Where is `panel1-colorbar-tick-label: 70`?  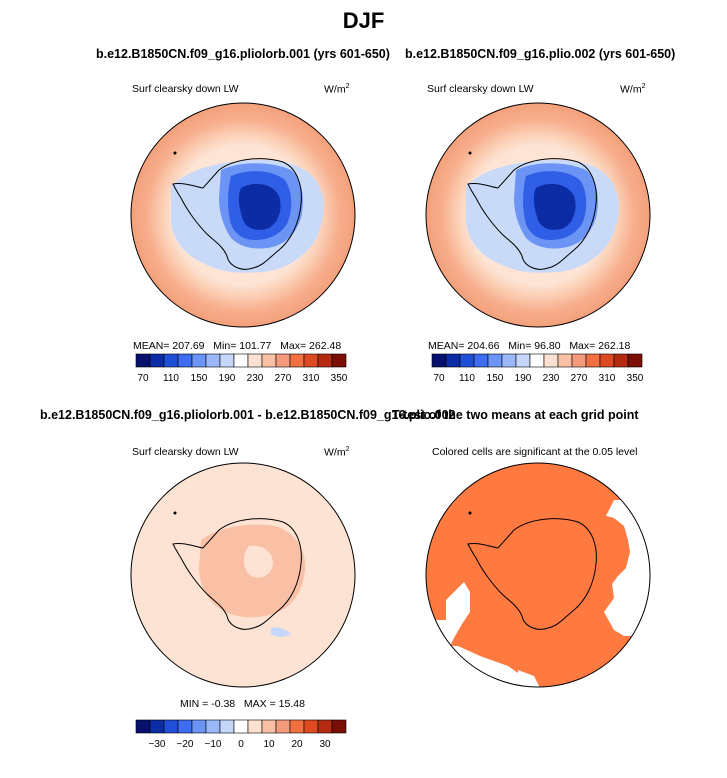
panel1-colorbar-tick-label: 70 is located at coordinates (143, 378).